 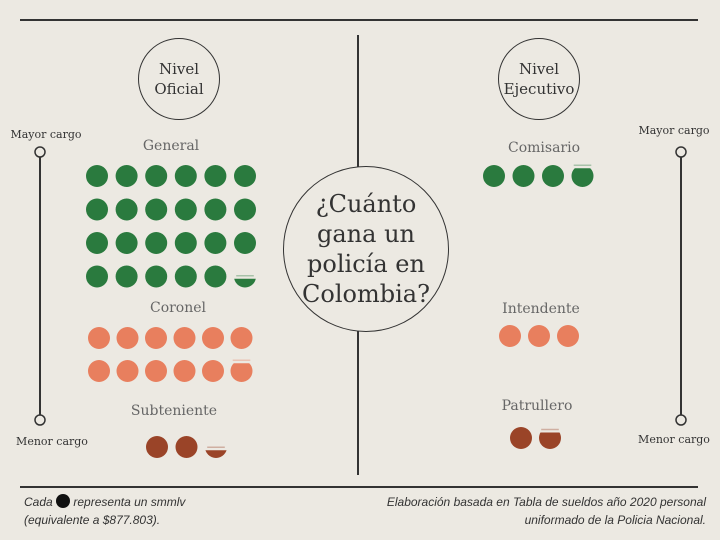 I want to click on foot-text: Cada, so click(x=38, y=502).